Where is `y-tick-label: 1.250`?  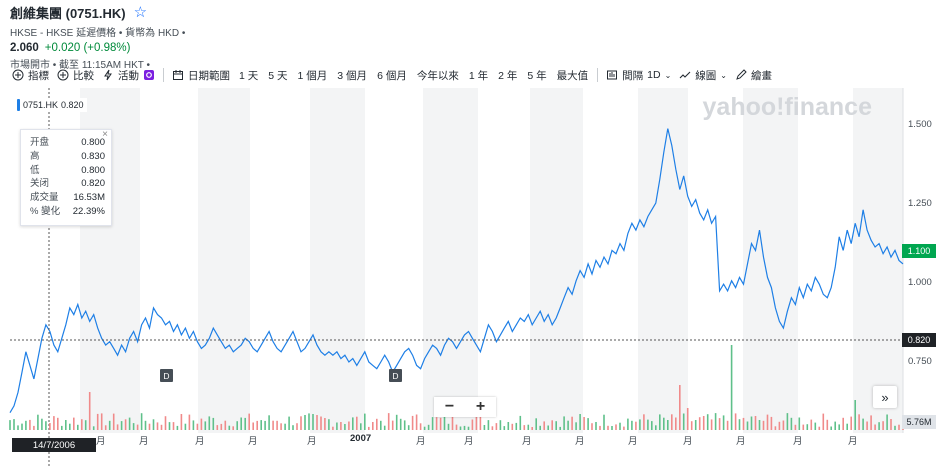
y-tick-label: 1.250 is located at coordinates (920, 203).